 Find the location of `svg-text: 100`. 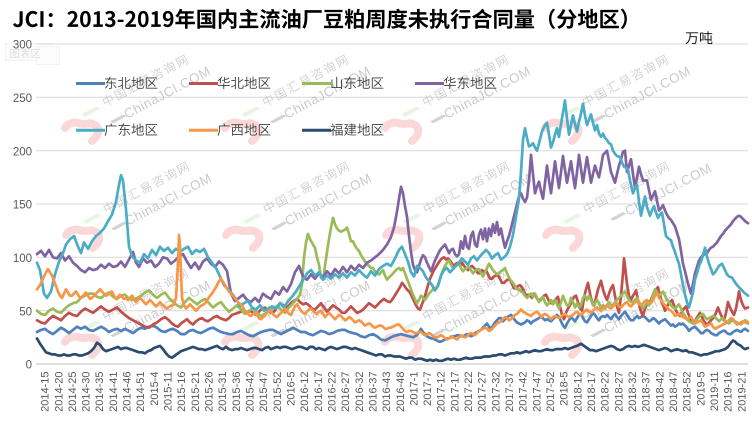

svg-text: 100 is located at coordinates (22, 259).